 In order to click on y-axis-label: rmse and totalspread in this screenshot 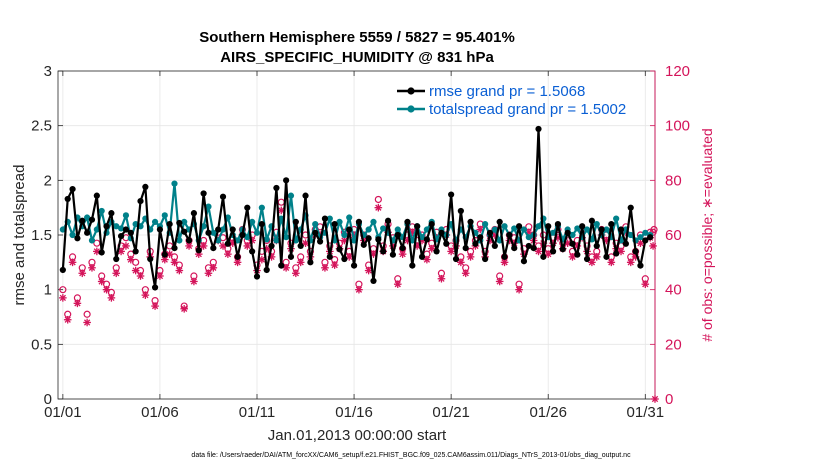, I will do `click(19, 235)`.